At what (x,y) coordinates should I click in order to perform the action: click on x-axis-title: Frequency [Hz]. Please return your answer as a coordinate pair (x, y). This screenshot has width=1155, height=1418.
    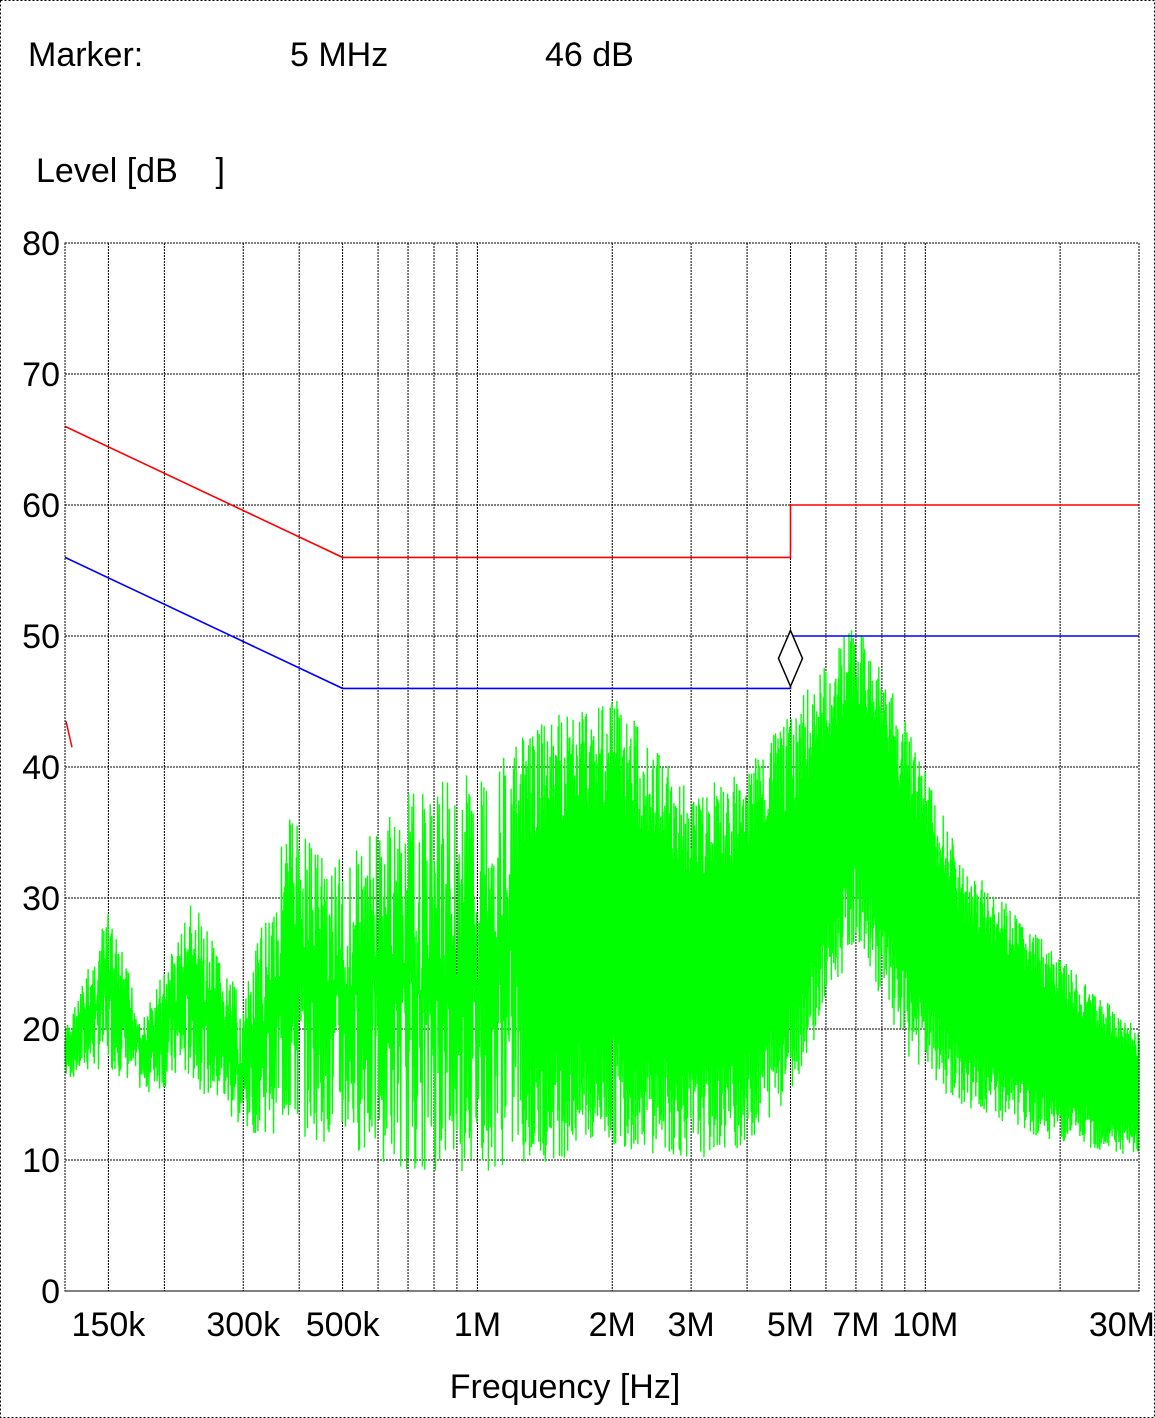
    Looking at the image, I should click on (565, 1387).